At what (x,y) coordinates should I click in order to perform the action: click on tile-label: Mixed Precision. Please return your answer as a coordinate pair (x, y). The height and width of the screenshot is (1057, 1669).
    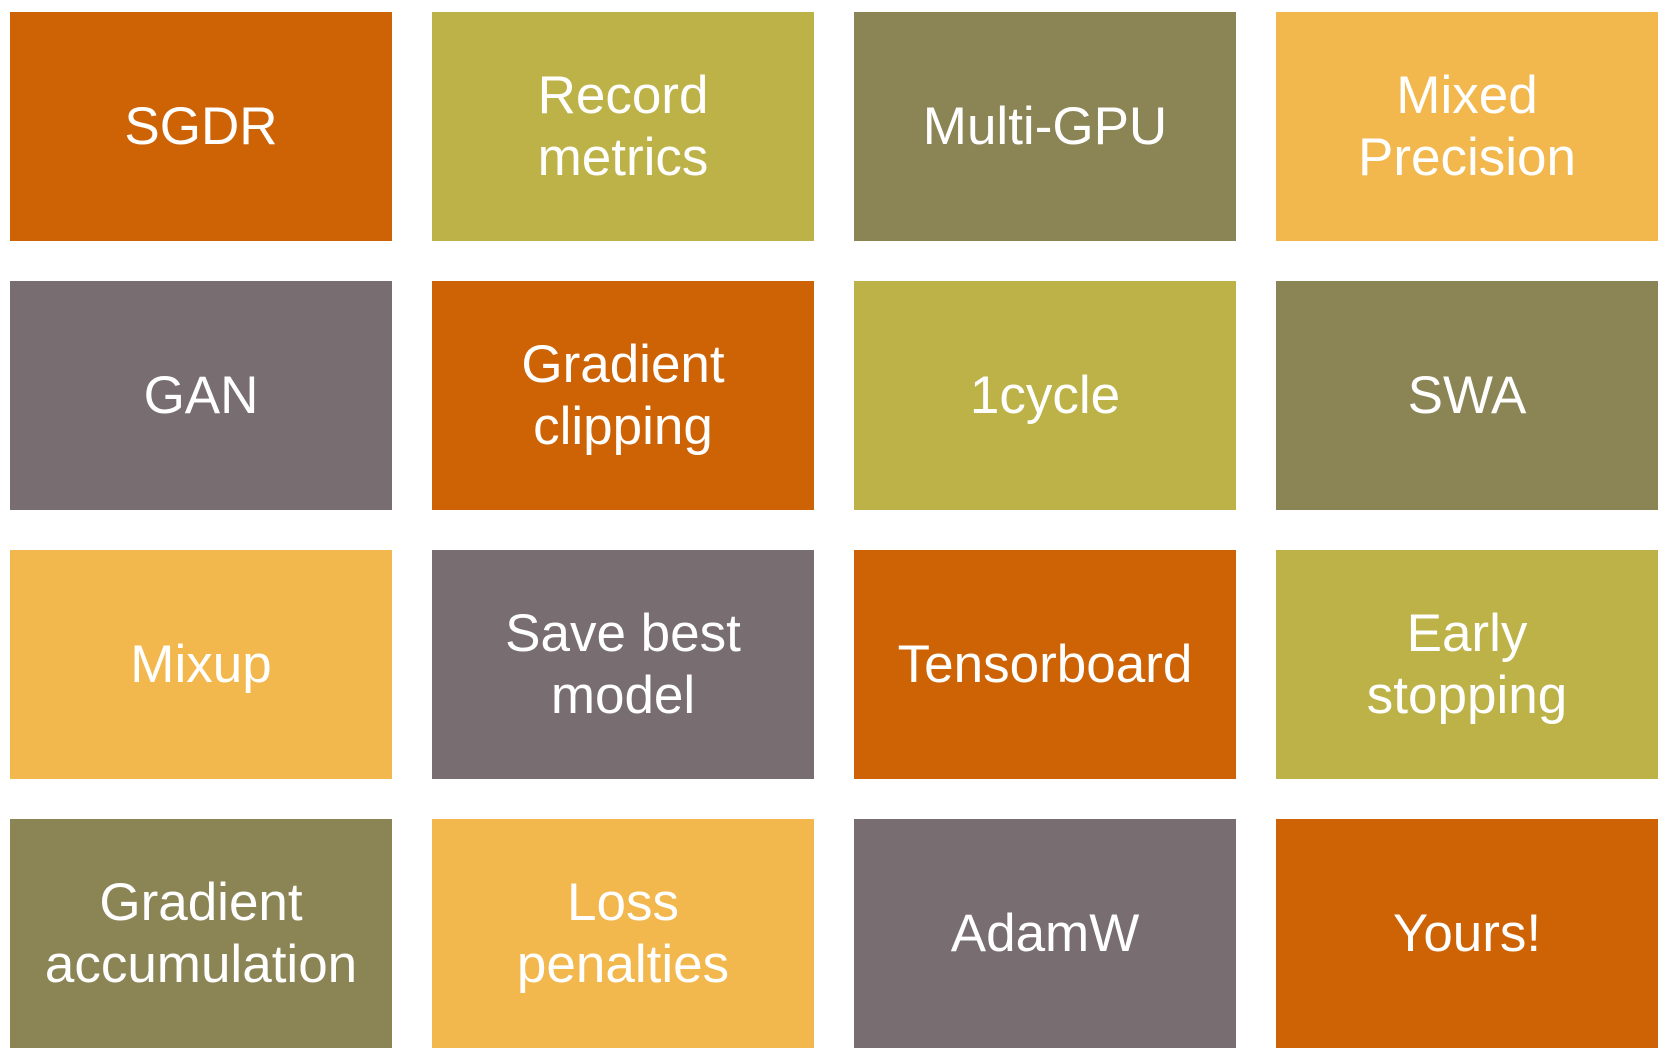
    Looking at the image, I should click on (1467, 126).